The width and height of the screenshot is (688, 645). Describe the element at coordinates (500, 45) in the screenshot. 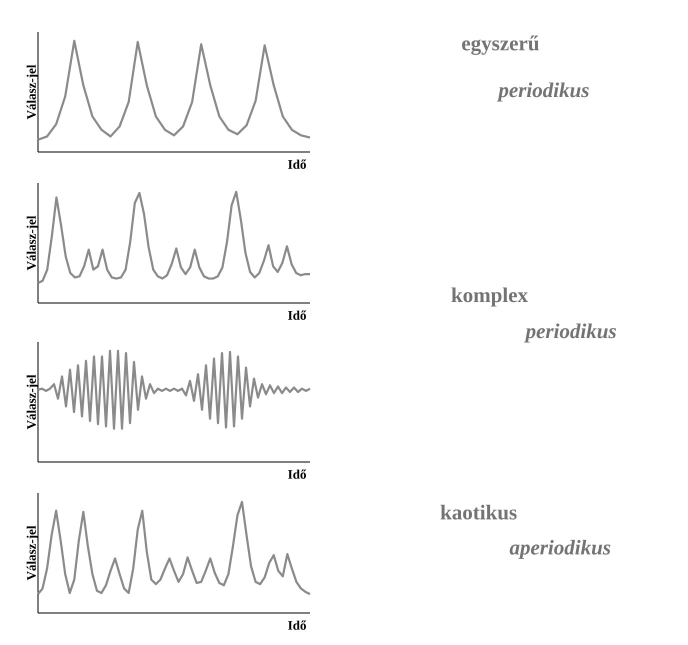

I see `text: egyszerű` at that location.